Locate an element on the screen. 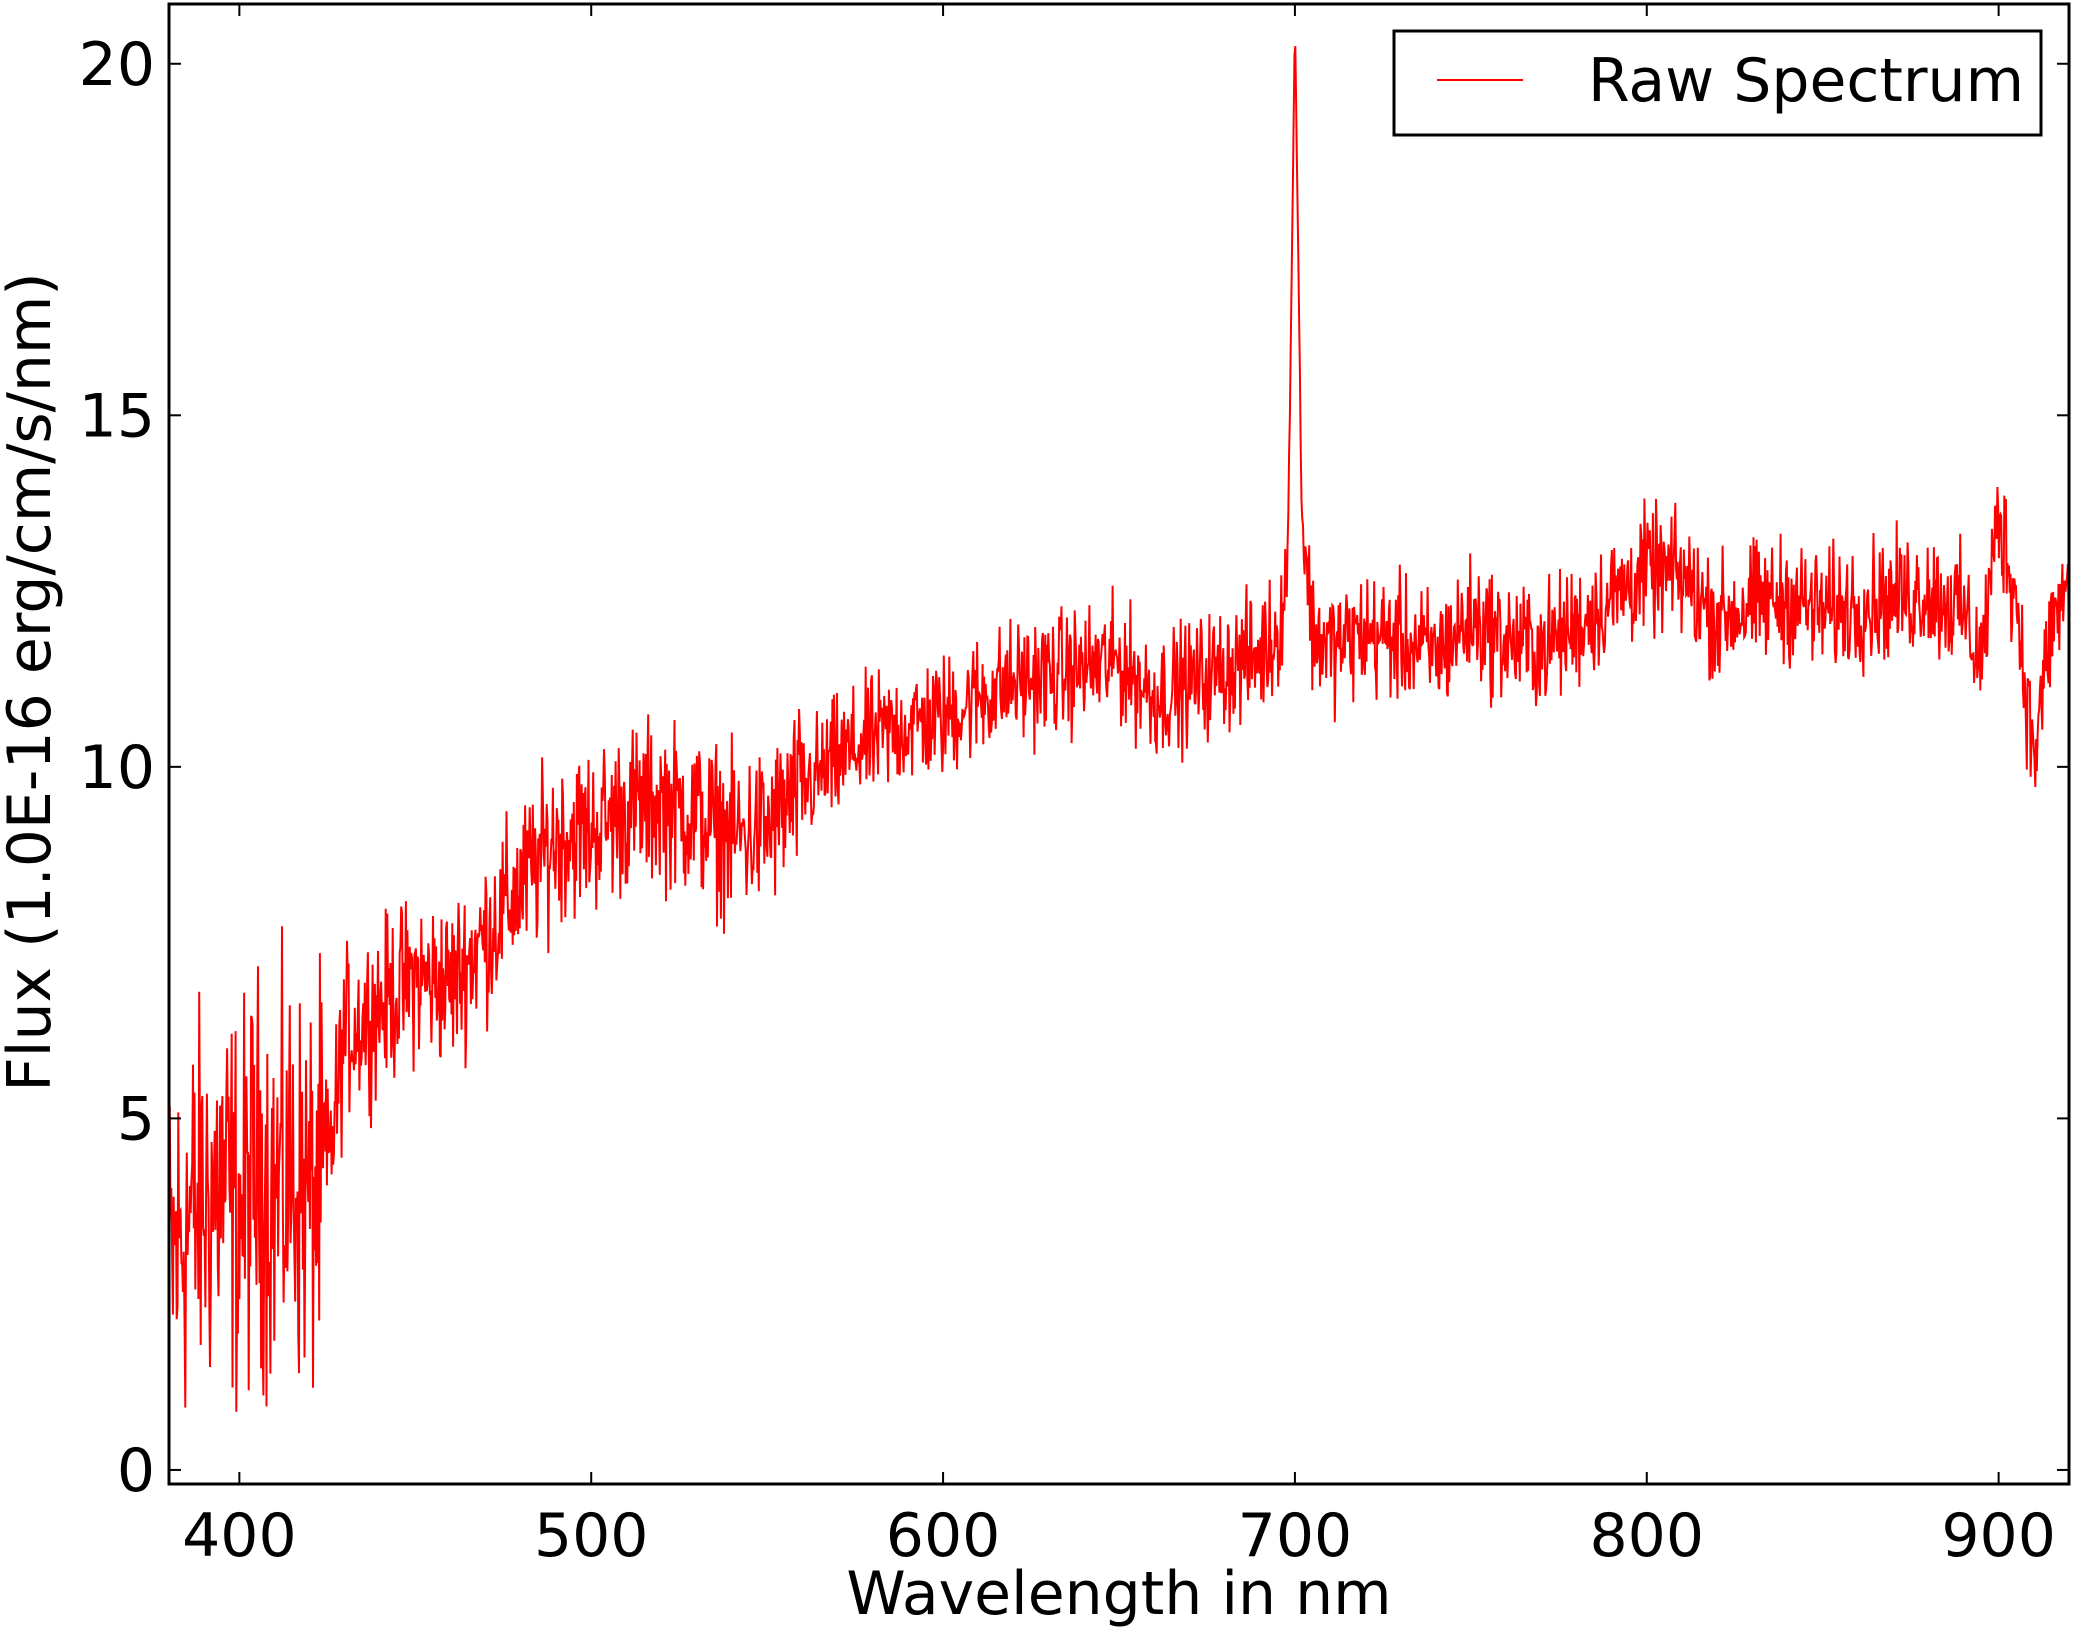  y-tick-label: 5 is located at coordinates (136, 1119).